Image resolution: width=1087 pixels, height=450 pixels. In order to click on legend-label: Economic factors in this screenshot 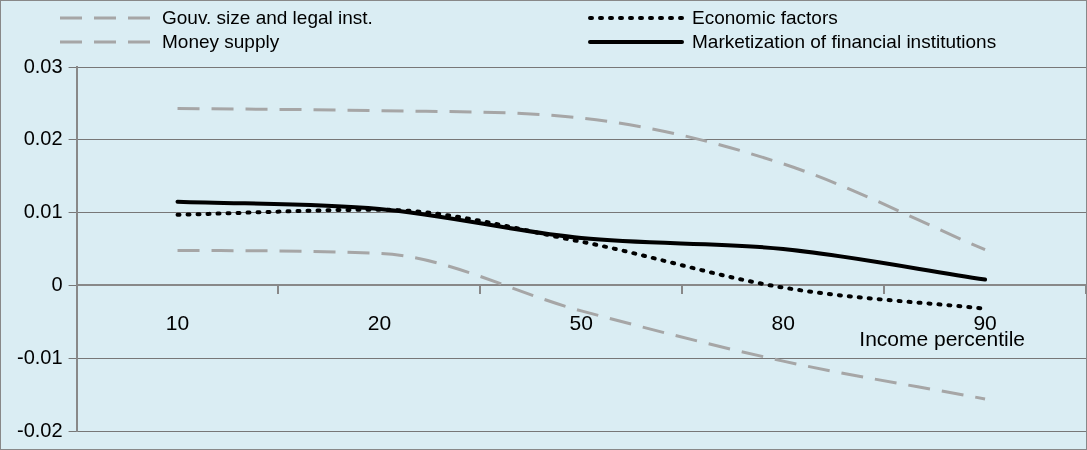, I will do `click(765, 18)`.